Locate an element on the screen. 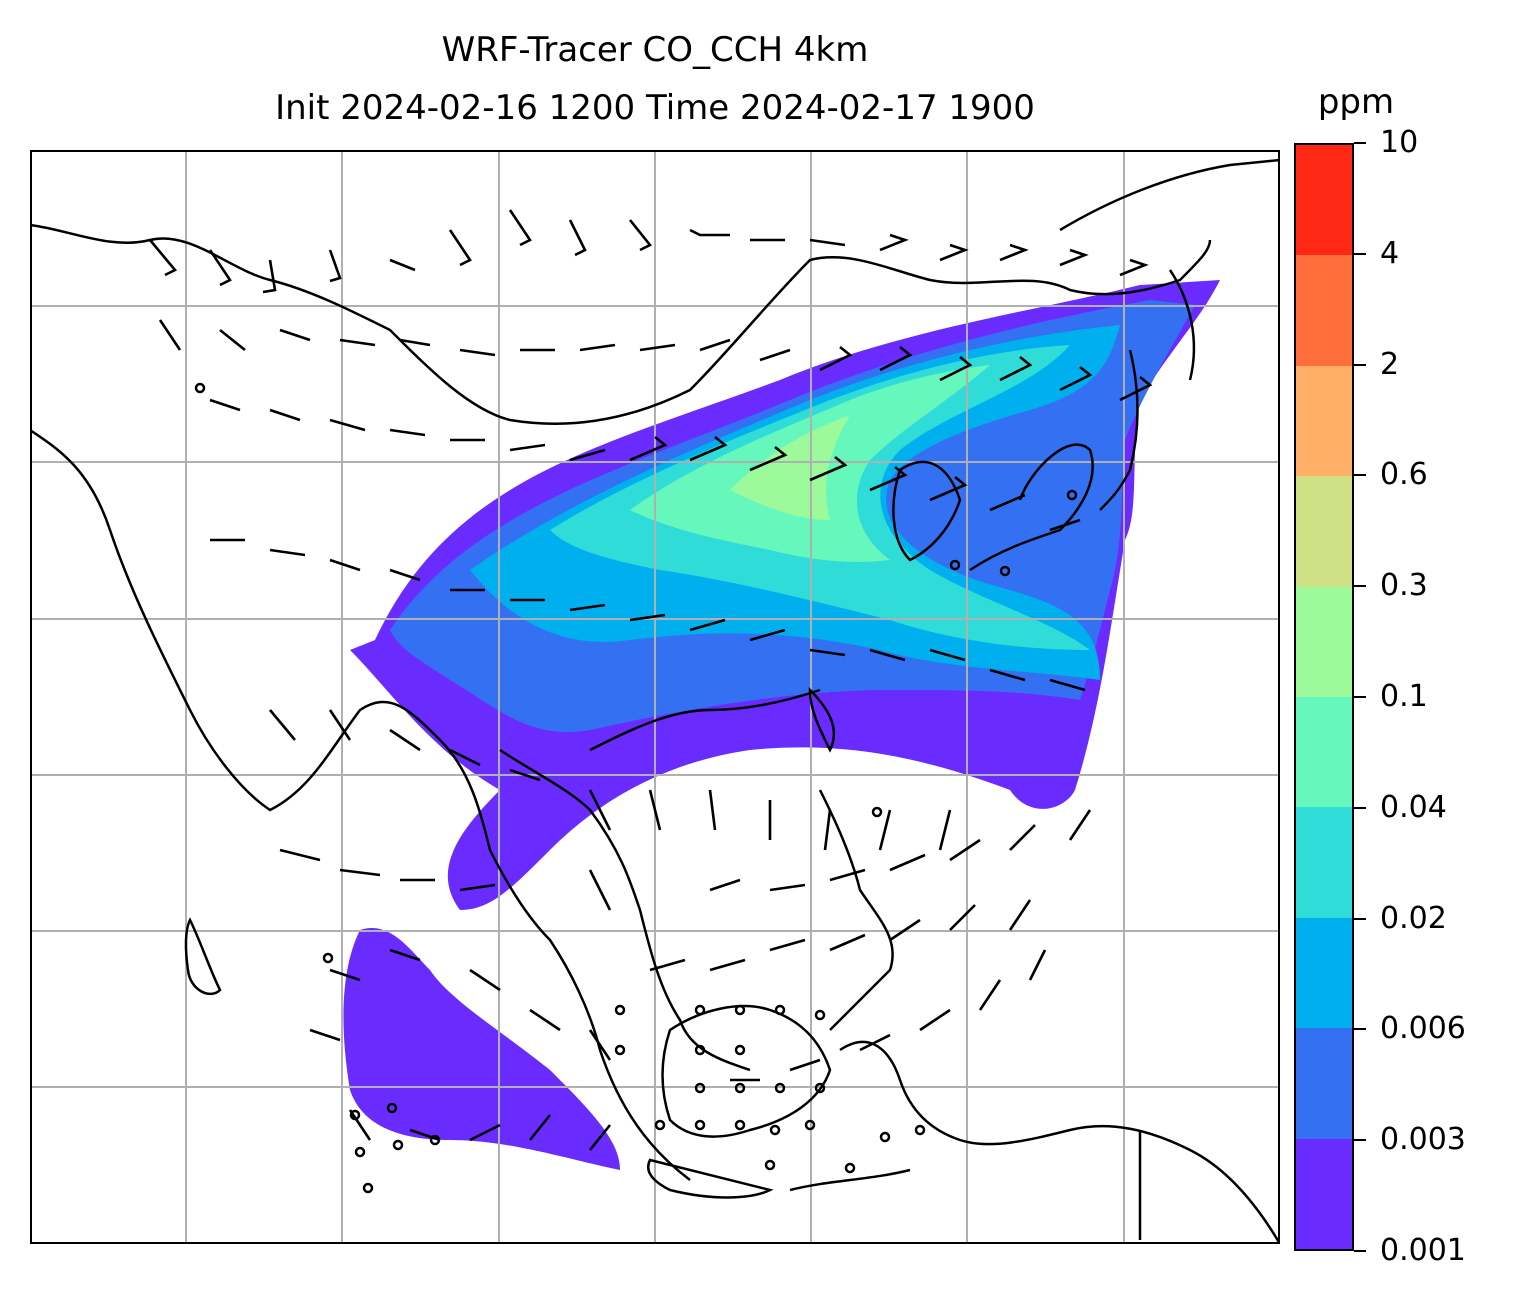 This screenshot has width=1528, height=1306. colorbar-tick-label: 4 is located at coordinates (1390, 253).